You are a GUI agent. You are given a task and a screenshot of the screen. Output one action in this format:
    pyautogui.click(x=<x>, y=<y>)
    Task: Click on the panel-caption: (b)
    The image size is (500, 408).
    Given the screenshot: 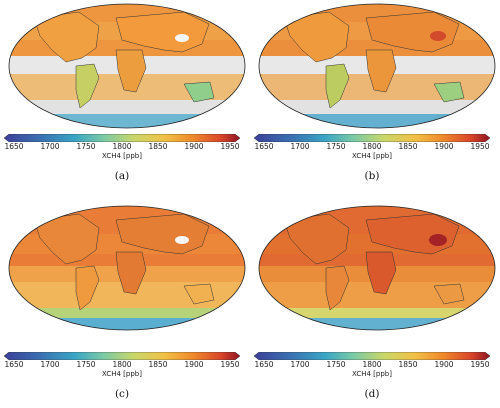 What is the action you would take?
    pyautogui.click(x=372, y=176)
    